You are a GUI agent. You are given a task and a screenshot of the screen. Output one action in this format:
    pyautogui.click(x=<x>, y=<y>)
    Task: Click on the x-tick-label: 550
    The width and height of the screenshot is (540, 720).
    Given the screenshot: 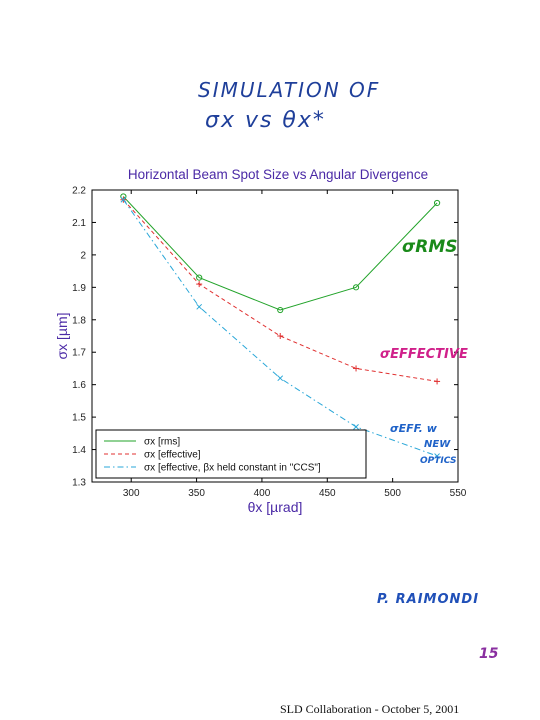 What is the action you would take?
    pyautogui.click(x=458, y=493)
    